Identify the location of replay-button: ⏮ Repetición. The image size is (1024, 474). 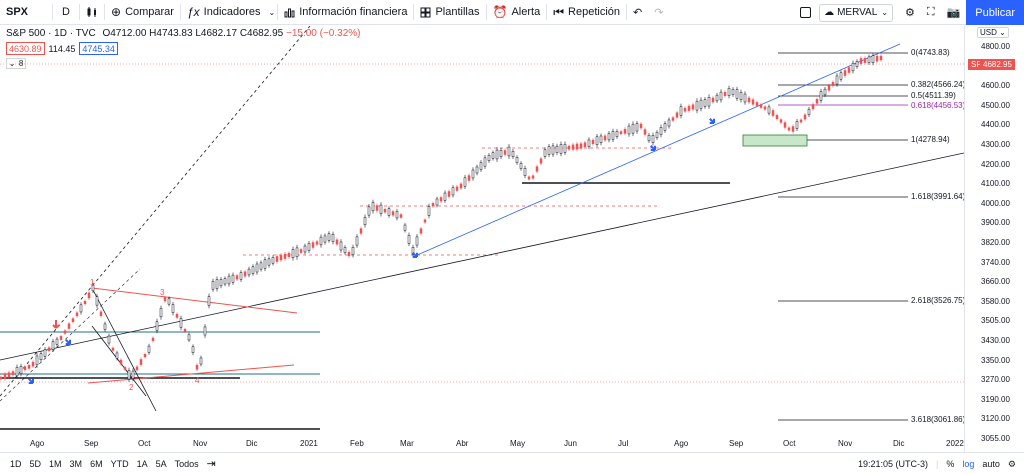
(586, 12).